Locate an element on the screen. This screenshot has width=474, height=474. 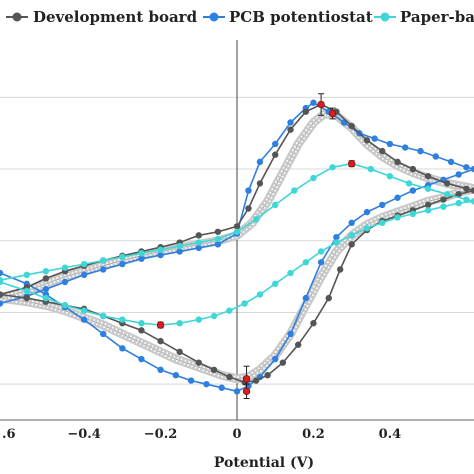
x-axis-title: Potential (V) is located at coordinates (264, 463).